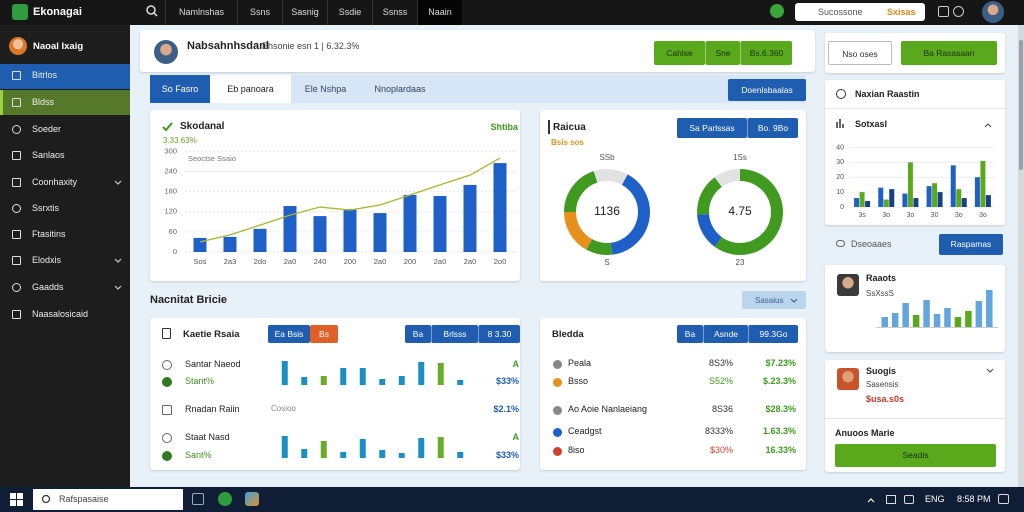 The width and height of the screenshot is (1024, 512). What do you see at coordinates (673, 394) in the screenshot?
I see `ledger-card` at bounding box center [673, 394].